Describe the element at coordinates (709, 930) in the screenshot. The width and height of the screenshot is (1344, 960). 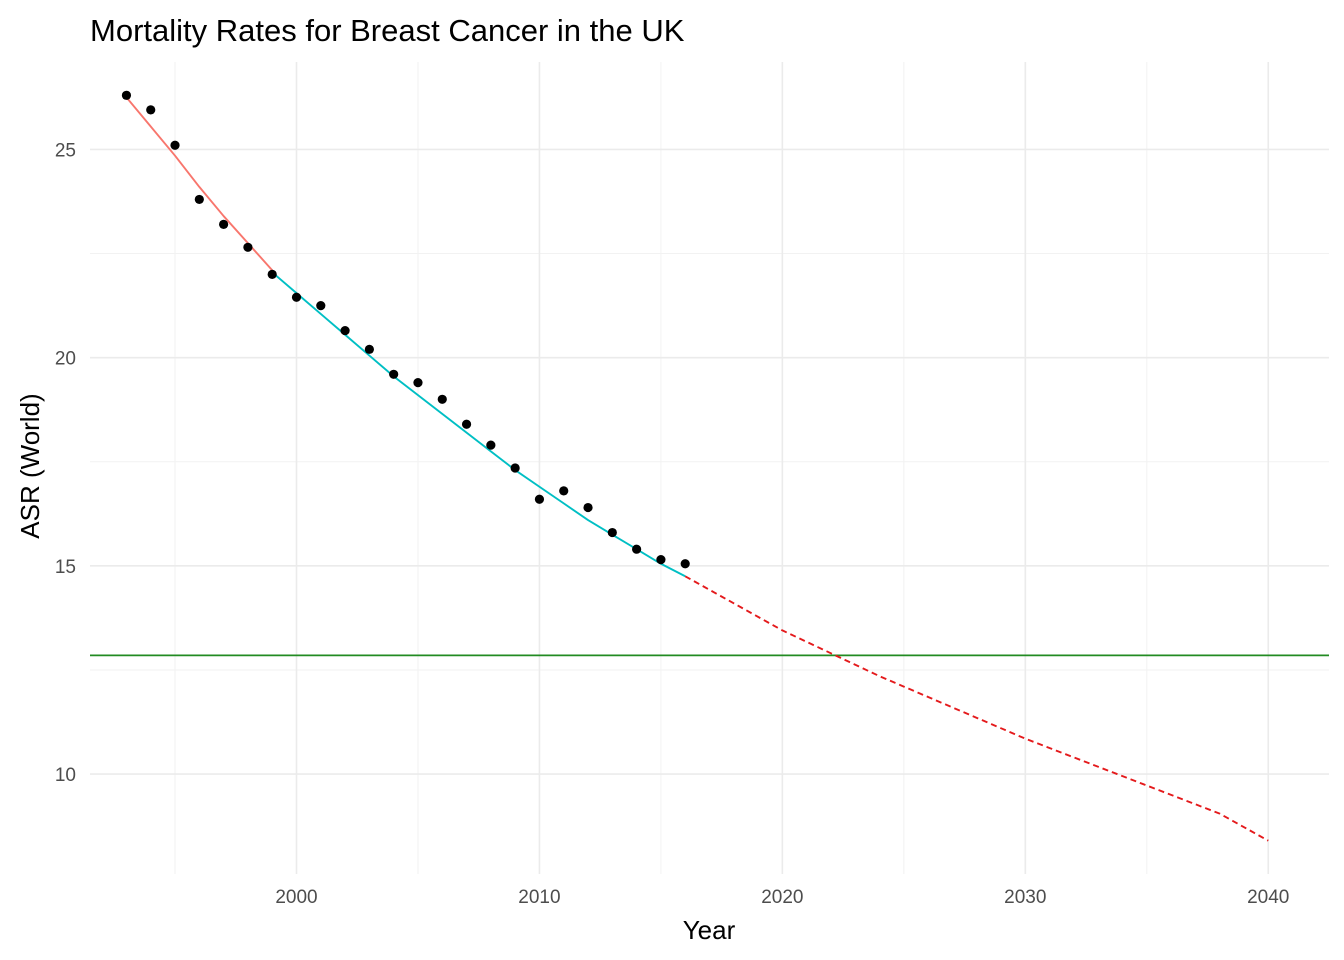
I see `x-axis-title: Year` at that location.